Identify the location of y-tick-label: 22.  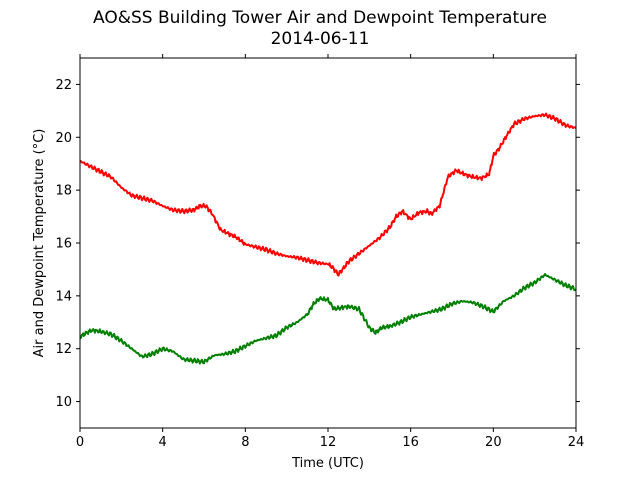
(63, 85).